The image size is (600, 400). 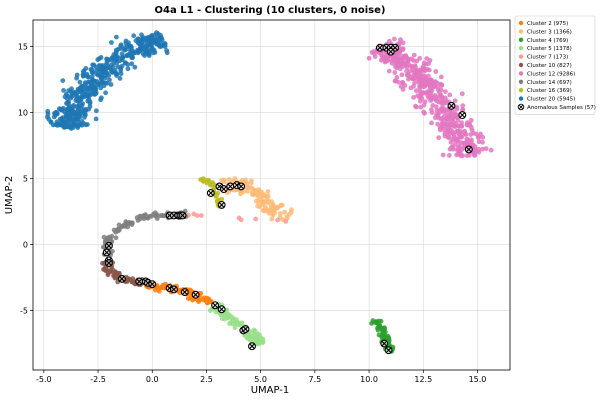 What do you see at coordinates (152, 379) in the screenshot?
I see `x-tick-label: 0.0` at bounding box center [152, 379].